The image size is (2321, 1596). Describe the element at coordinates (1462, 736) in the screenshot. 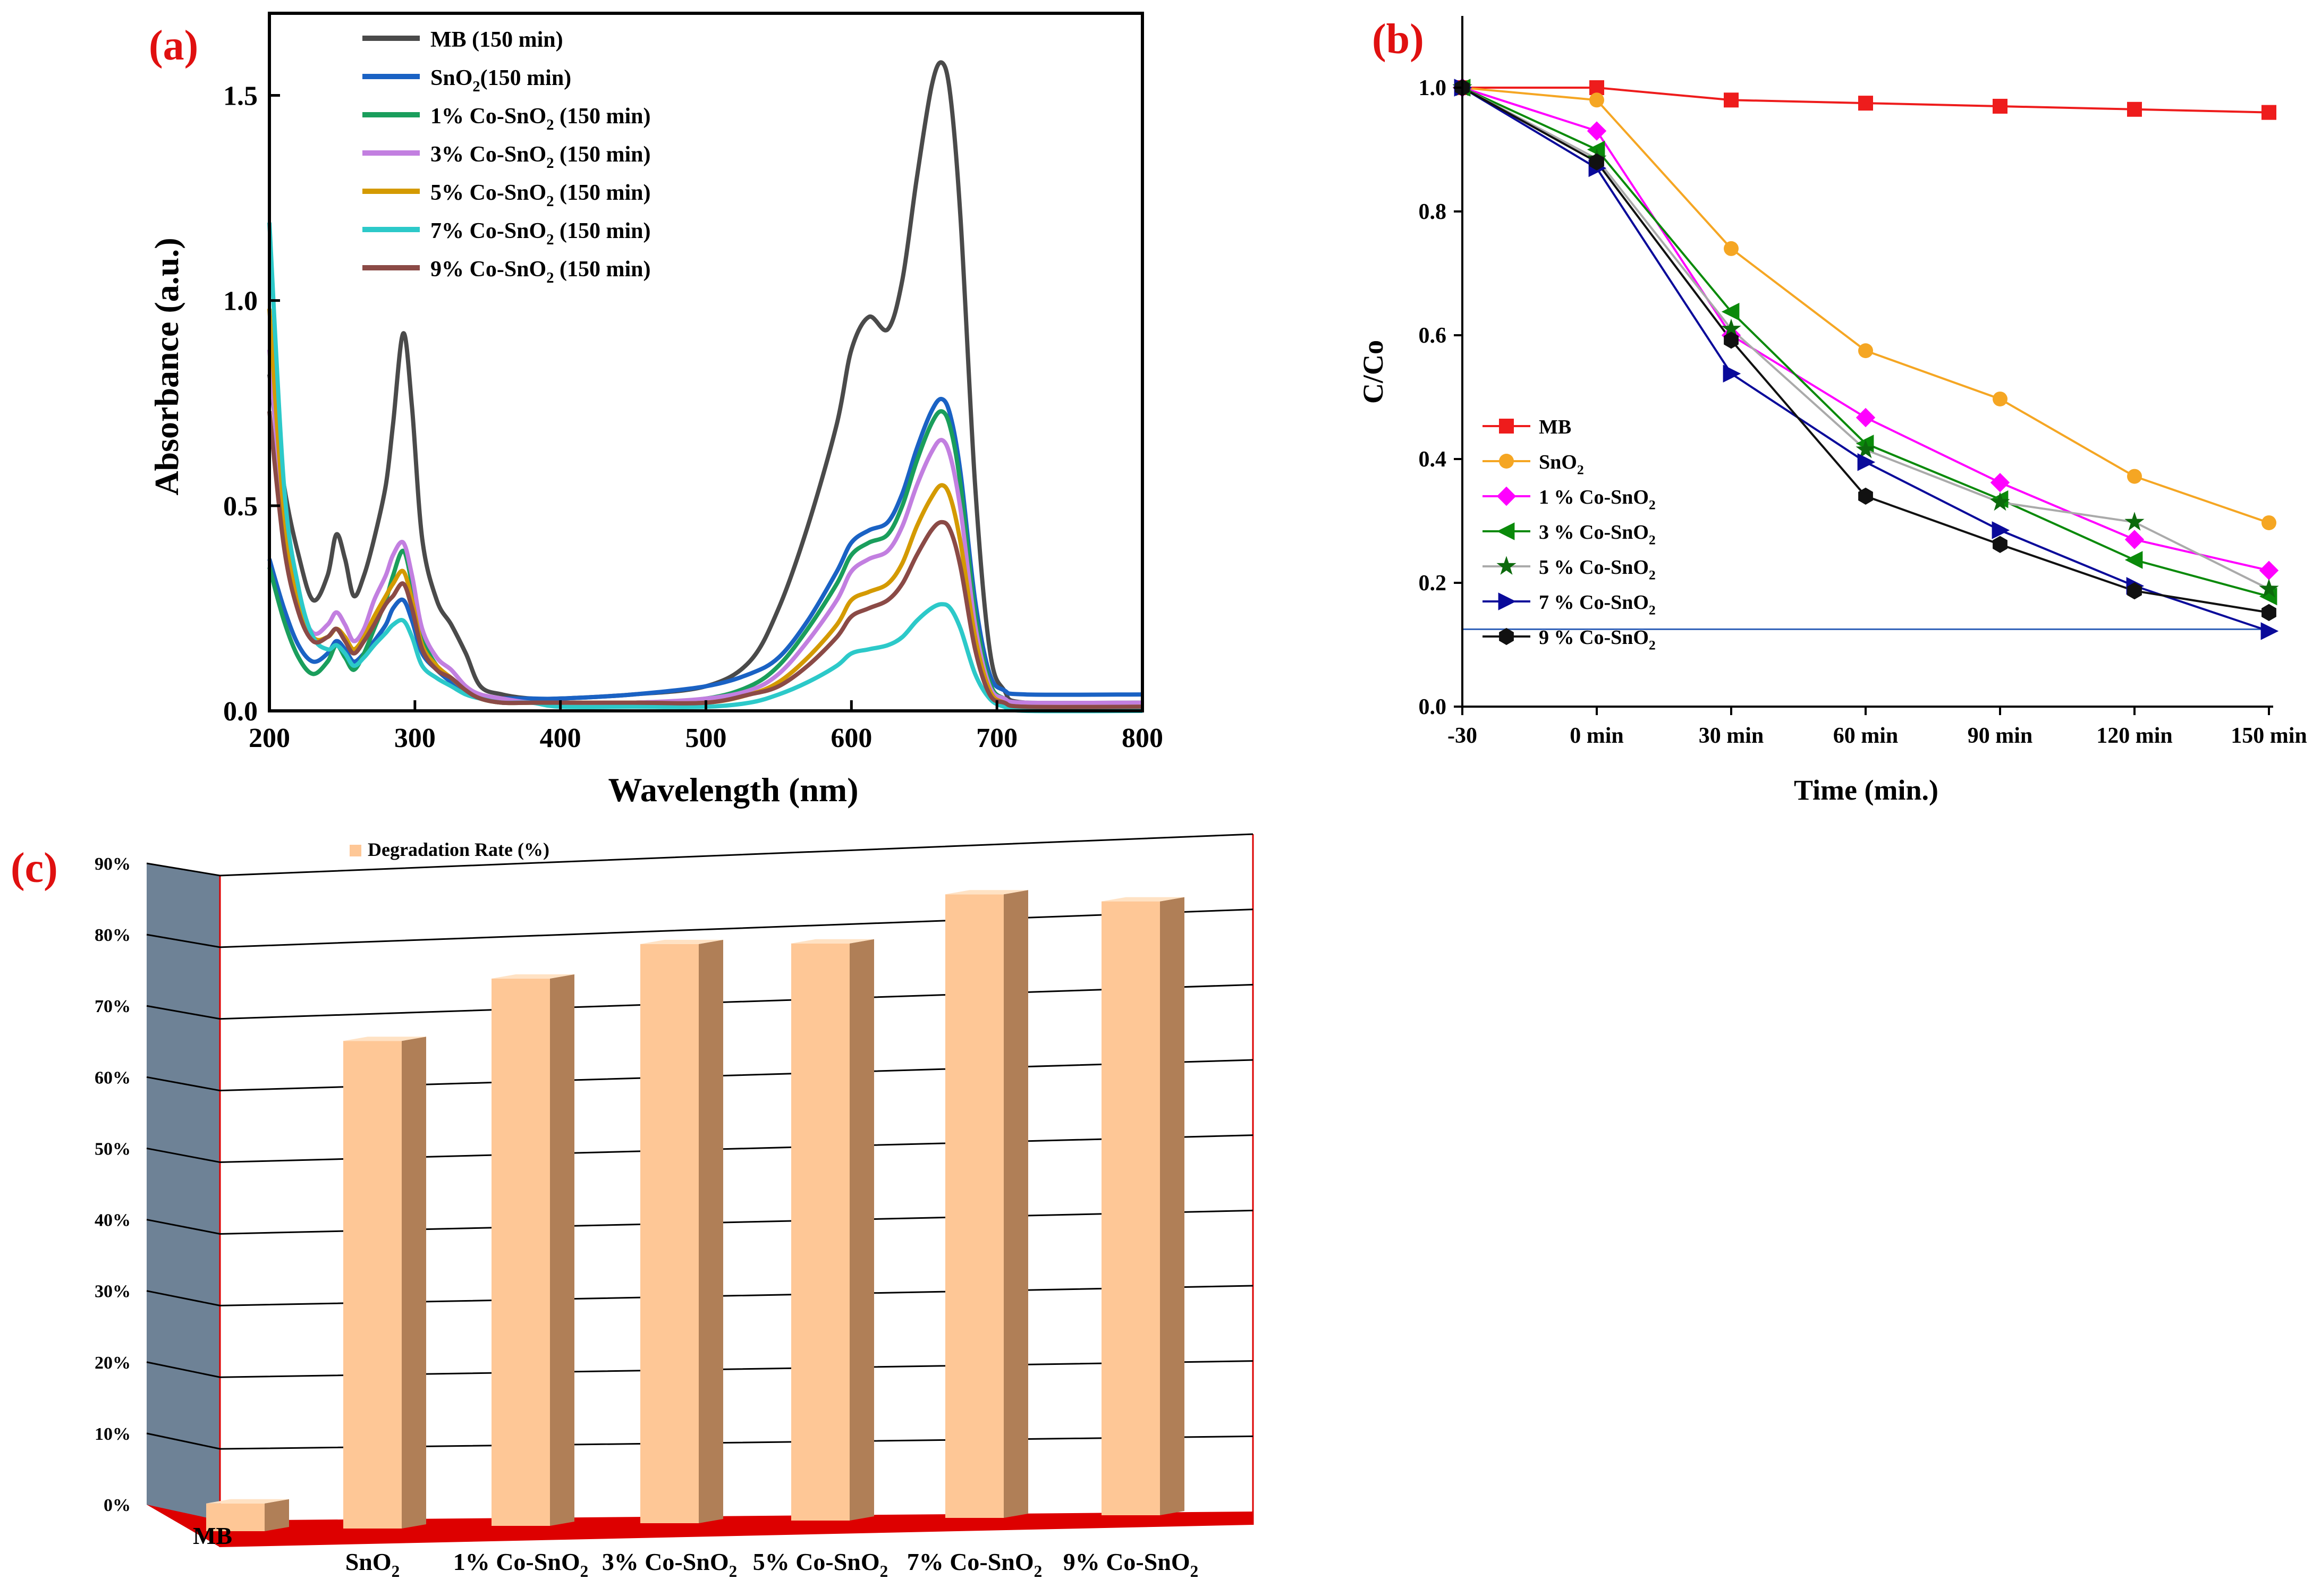

I see `panel-b-x-tick-label: -30` at that location.